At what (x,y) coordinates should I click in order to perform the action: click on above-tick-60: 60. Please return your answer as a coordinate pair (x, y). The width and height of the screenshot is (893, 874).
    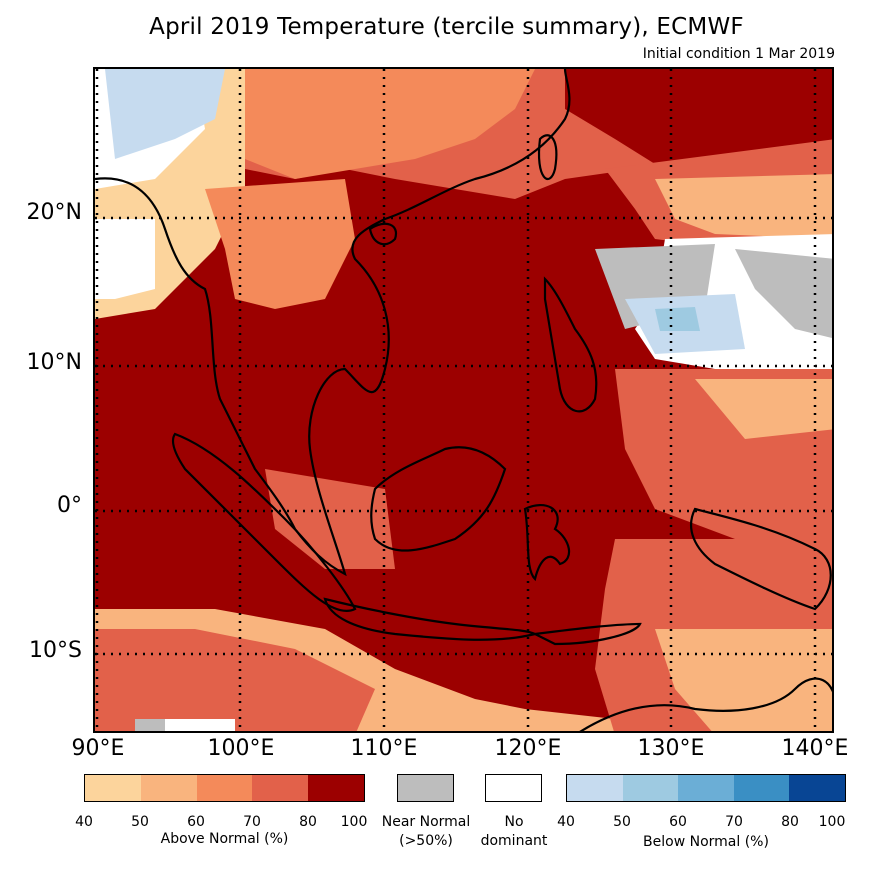
    Looking at the image, I should click on (196, 822).